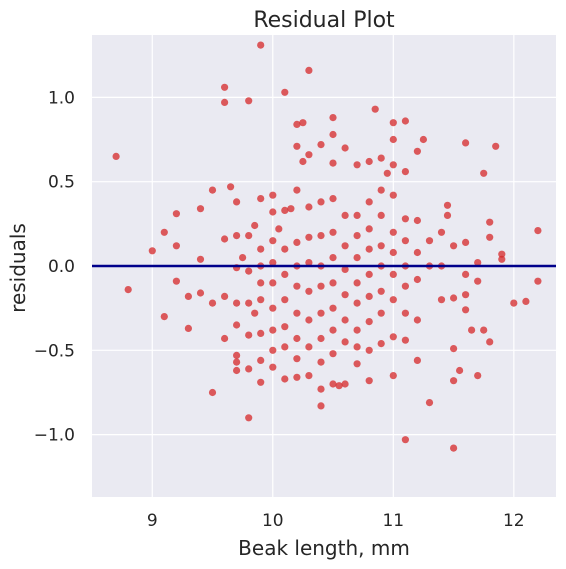 This screenshot has height=569, width=566. I want to click on y-tick-label: 1.0, so click(61, 98).